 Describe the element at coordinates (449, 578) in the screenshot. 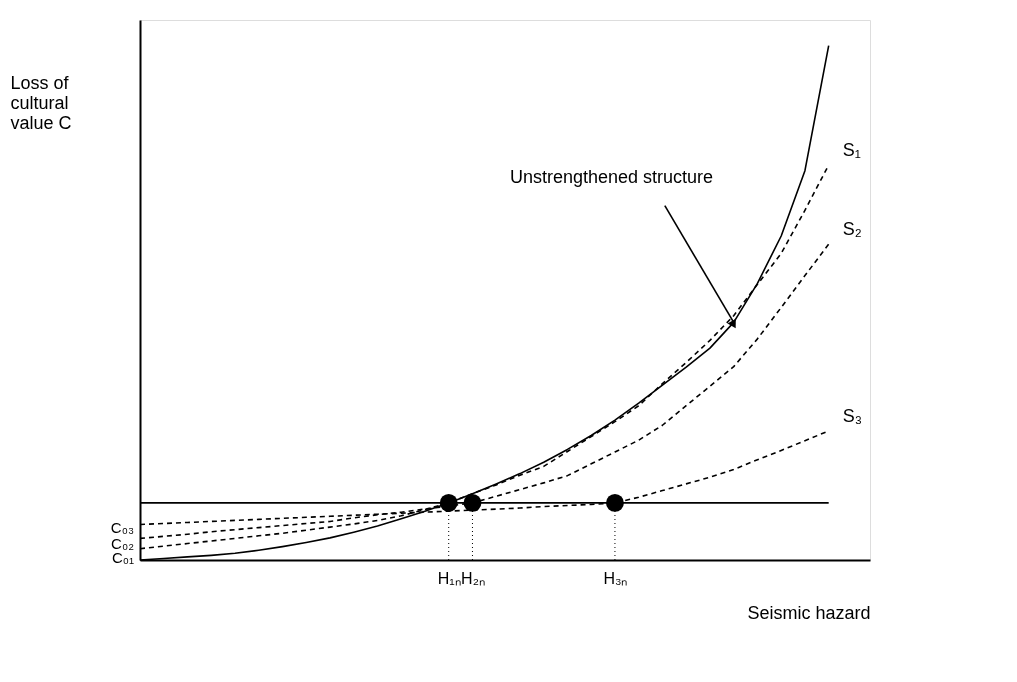

I see `x-tick-label: H₁ₙ` at that location.